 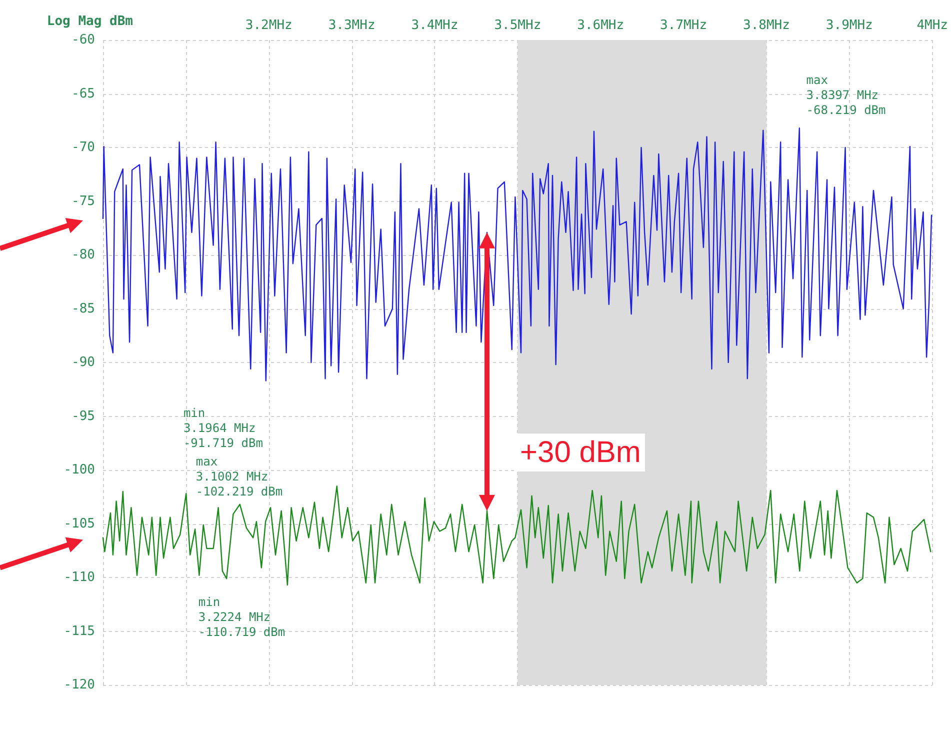 What do you see at coordinates (268, 25) in the screenshot?
I see `x-tick-label: 3.2MHz` at bounding box center [268, 25].